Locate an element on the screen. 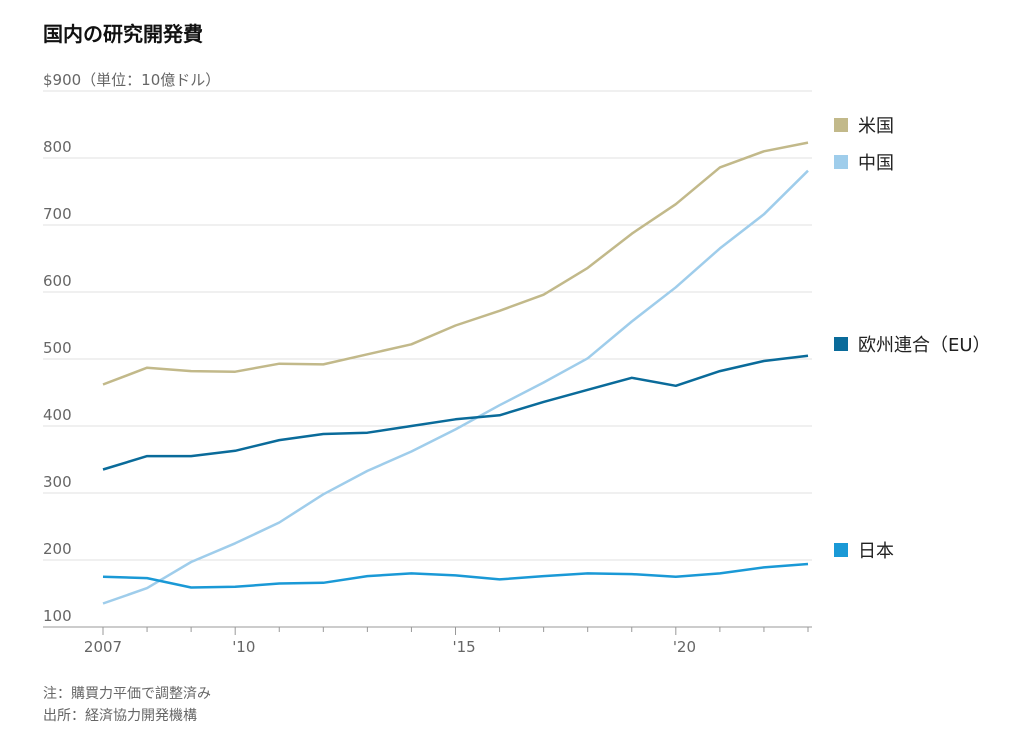 The image size is (1024, 741). y-tick-label: 300 is located at coordinates (57, 482).